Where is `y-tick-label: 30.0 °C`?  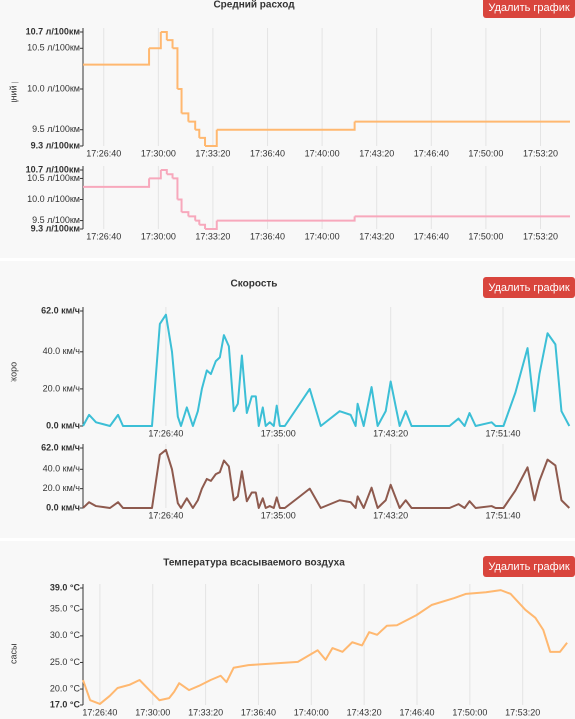
y-tick-label: 30.0 °C is located at coordinates (65, 635).